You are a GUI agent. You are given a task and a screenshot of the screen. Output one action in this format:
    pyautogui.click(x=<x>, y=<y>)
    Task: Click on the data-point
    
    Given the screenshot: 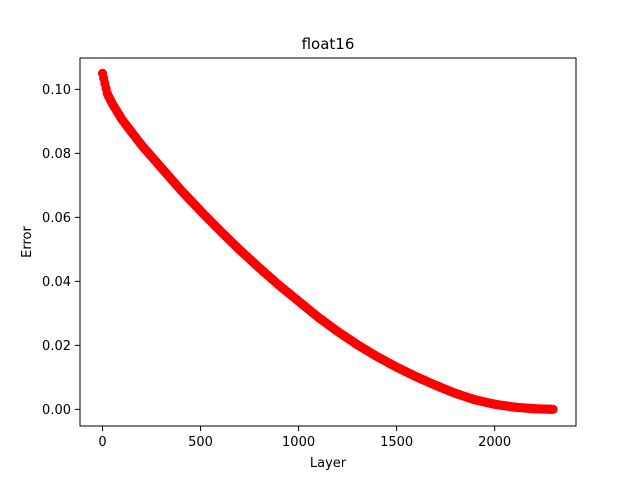 What is the action you would take?
    pyautogui.click(x=553, y=409)
    